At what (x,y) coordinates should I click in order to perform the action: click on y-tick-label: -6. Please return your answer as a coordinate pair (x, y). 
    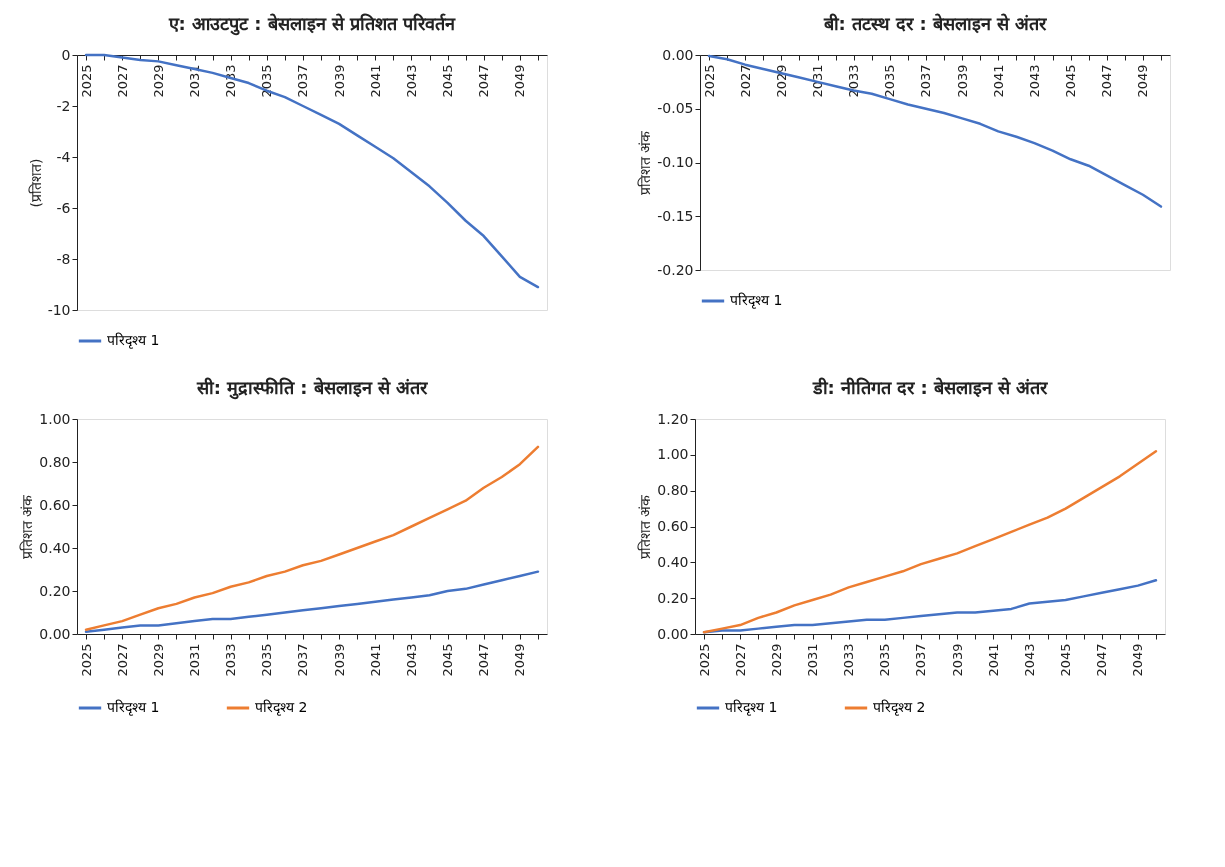
    Looking at the image, I should click on (63, 207).